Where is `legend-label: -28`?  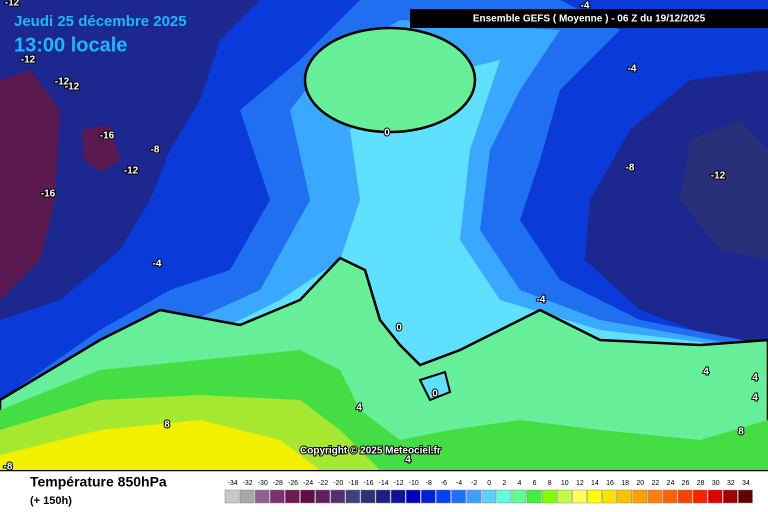 legend-label: -28 is located at coordinates (278, 483).